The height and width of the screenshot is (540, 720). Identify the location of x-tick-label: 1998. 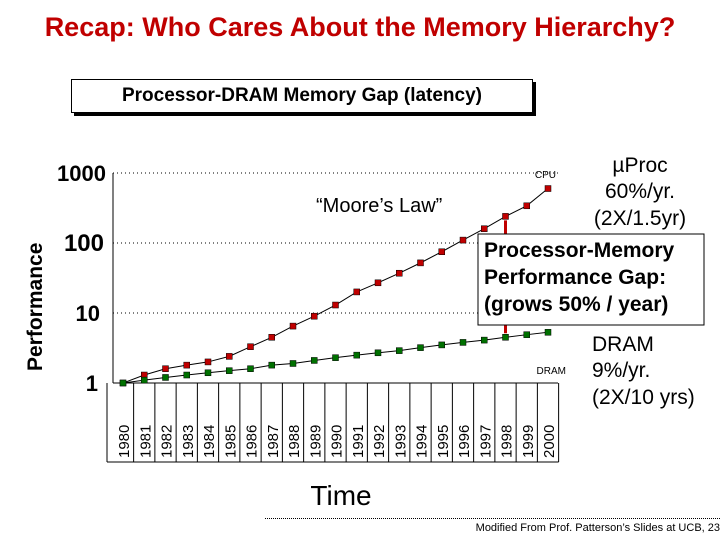
(507, 441).